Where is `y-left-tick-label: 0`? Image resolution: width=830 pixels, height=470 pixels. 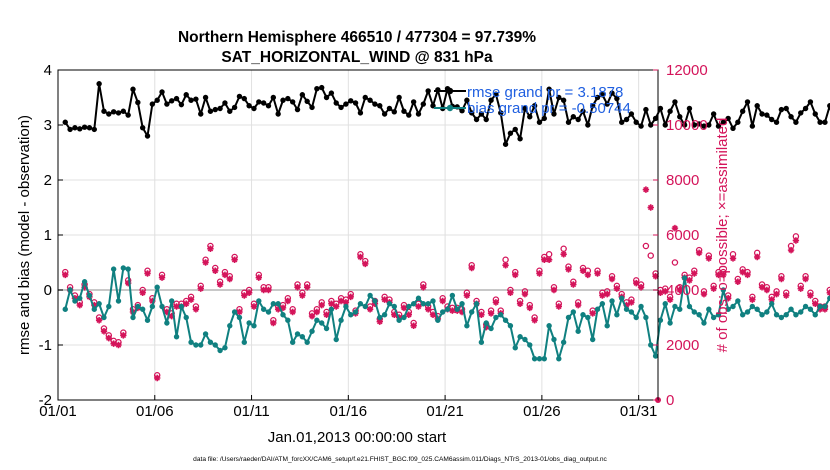 y-left-tick-label: 0 is located at coordinates (48, 290).